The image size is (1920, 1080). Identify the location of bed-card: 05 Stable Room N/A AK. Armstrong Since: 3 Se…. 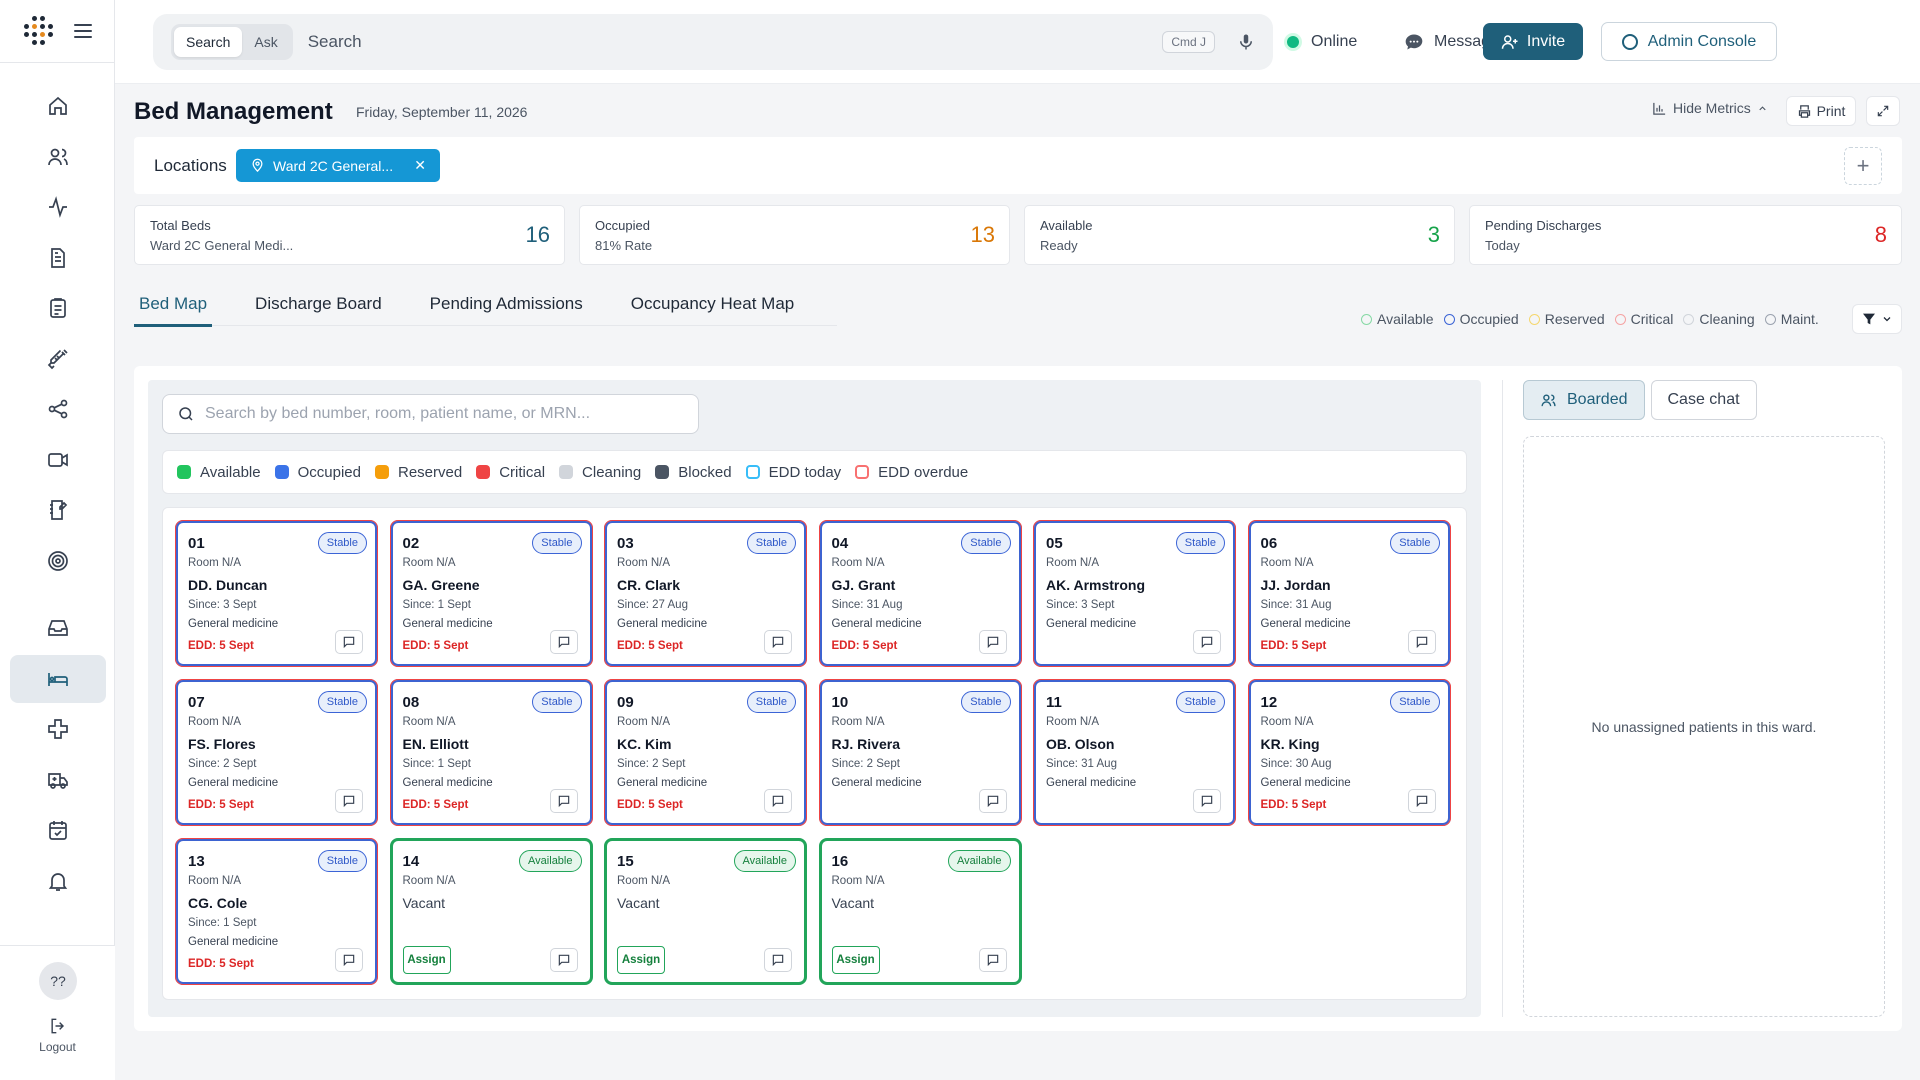
(1134, 593).